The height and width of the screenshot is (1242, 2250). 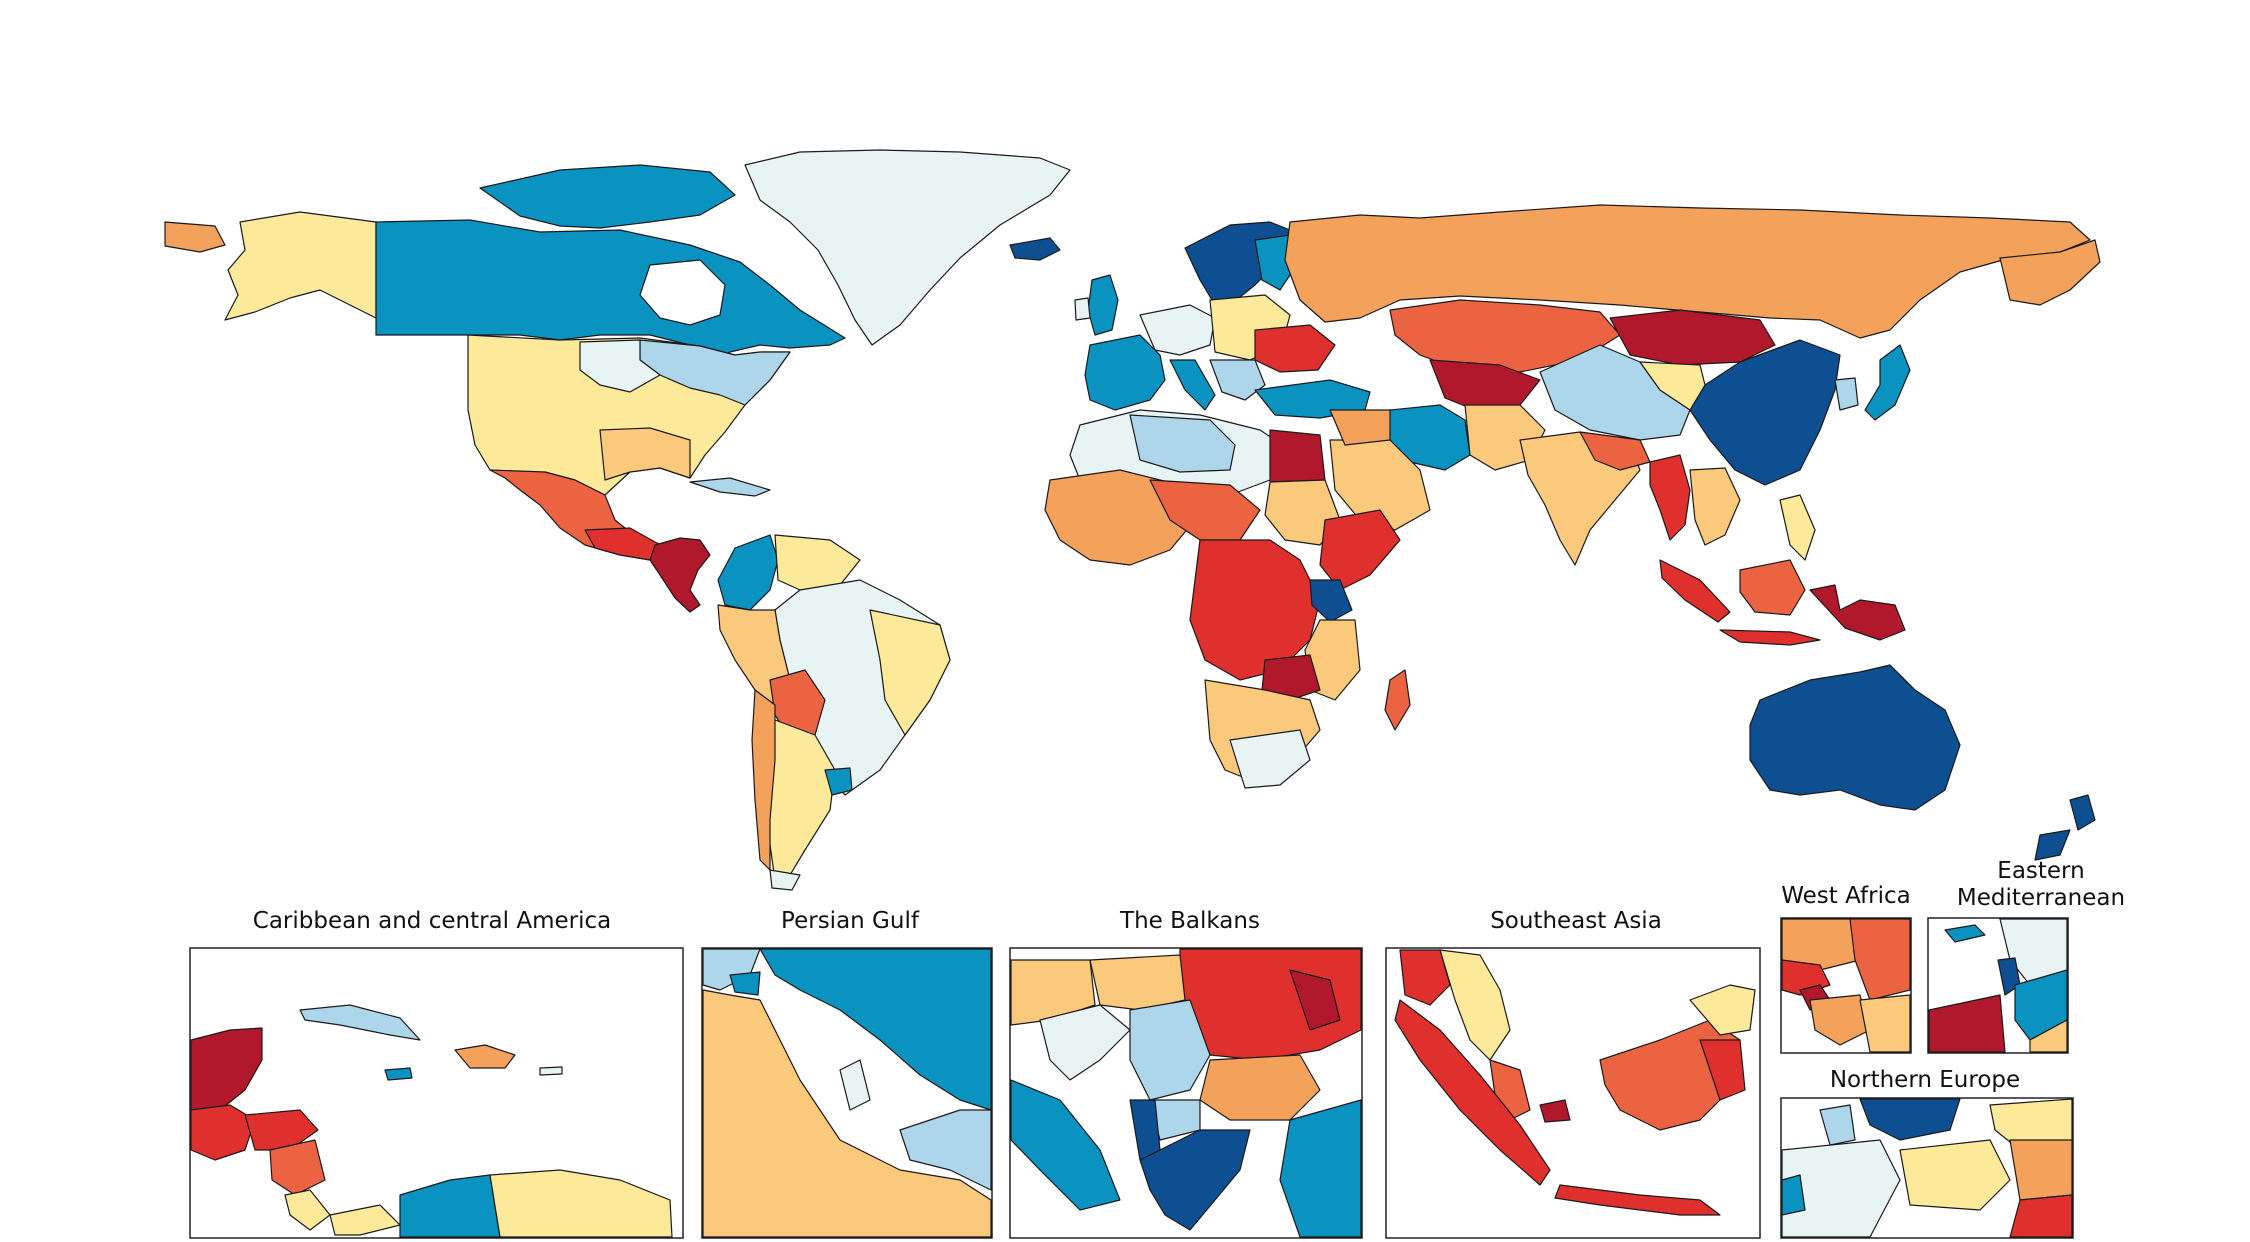 I want to click on inset-title-caribbean: Caribbean and central America, so click(x=432, y=921).